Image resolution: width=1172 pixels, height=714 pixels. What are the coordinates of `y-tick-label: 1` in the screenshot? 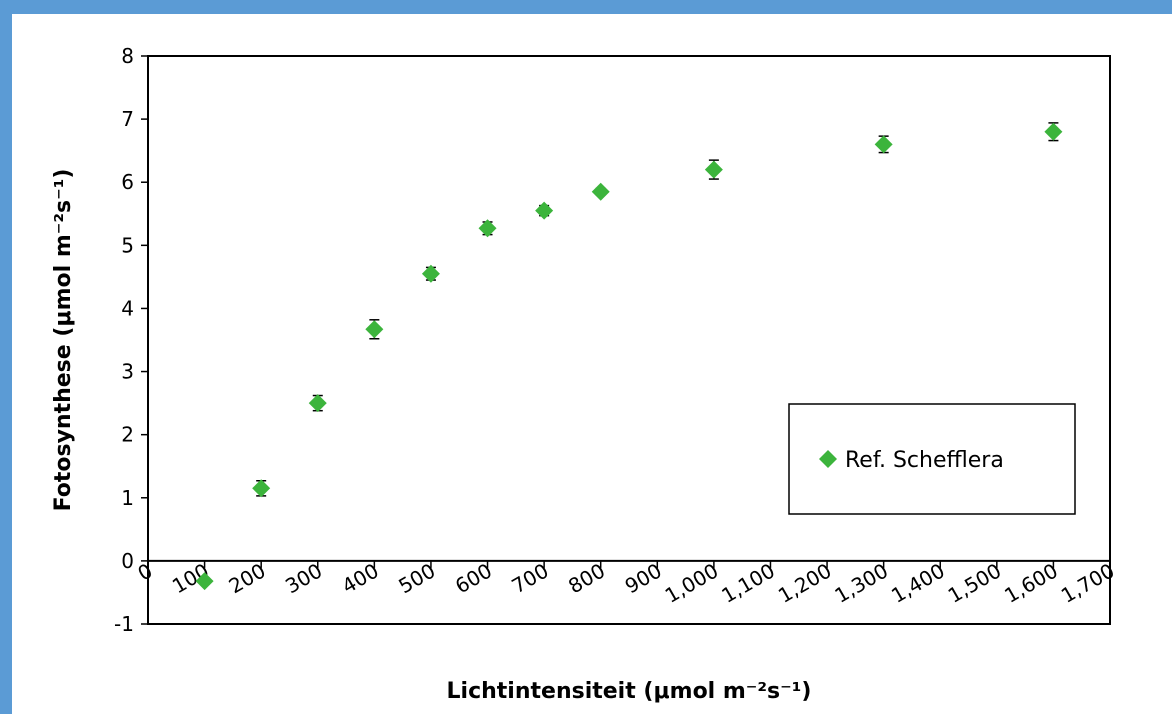 It's located at (127, 498).